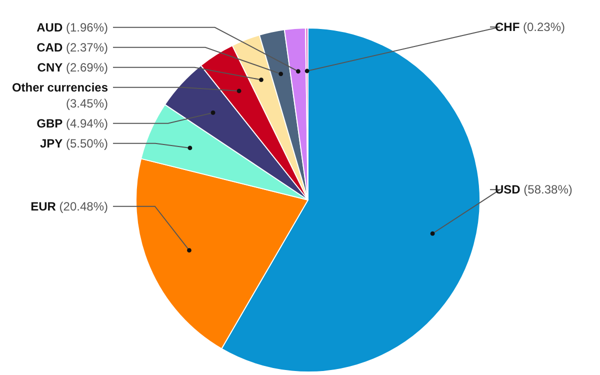 This screenshot has width=600, height=375. Describe the element at coordinates (85, 27) in the screenshot. I see `data-label: (1.96%)` at that location.